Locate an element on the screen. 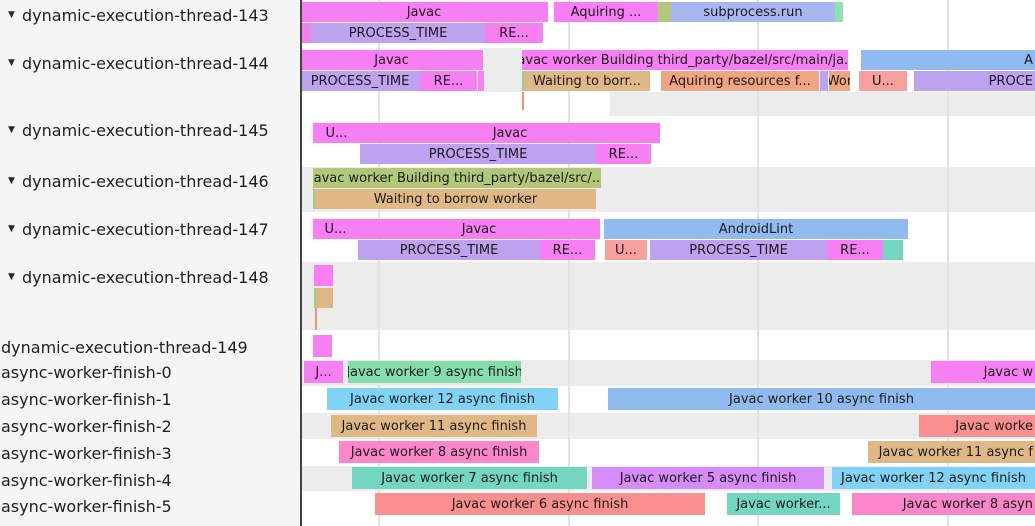  track-name-row: ▼ dynamic-execution-thread-147 is located at coordinates (134, 229).